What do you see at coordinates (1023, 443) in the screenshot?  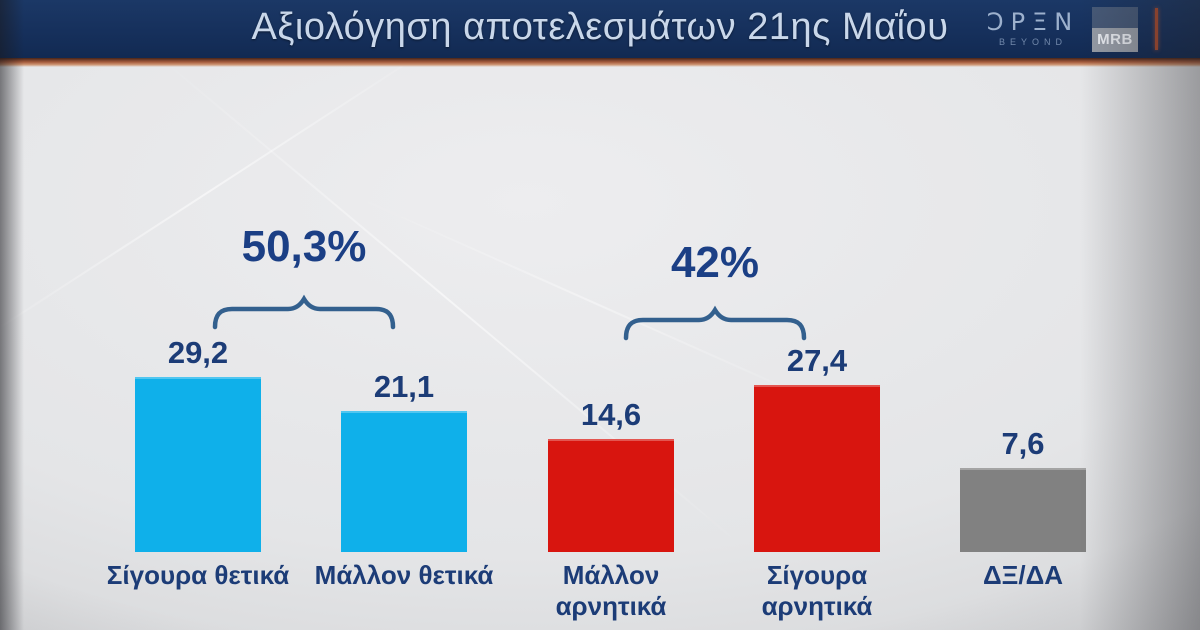 I see `bar-value-label: 7,6` at bounding box center [1023, 443].